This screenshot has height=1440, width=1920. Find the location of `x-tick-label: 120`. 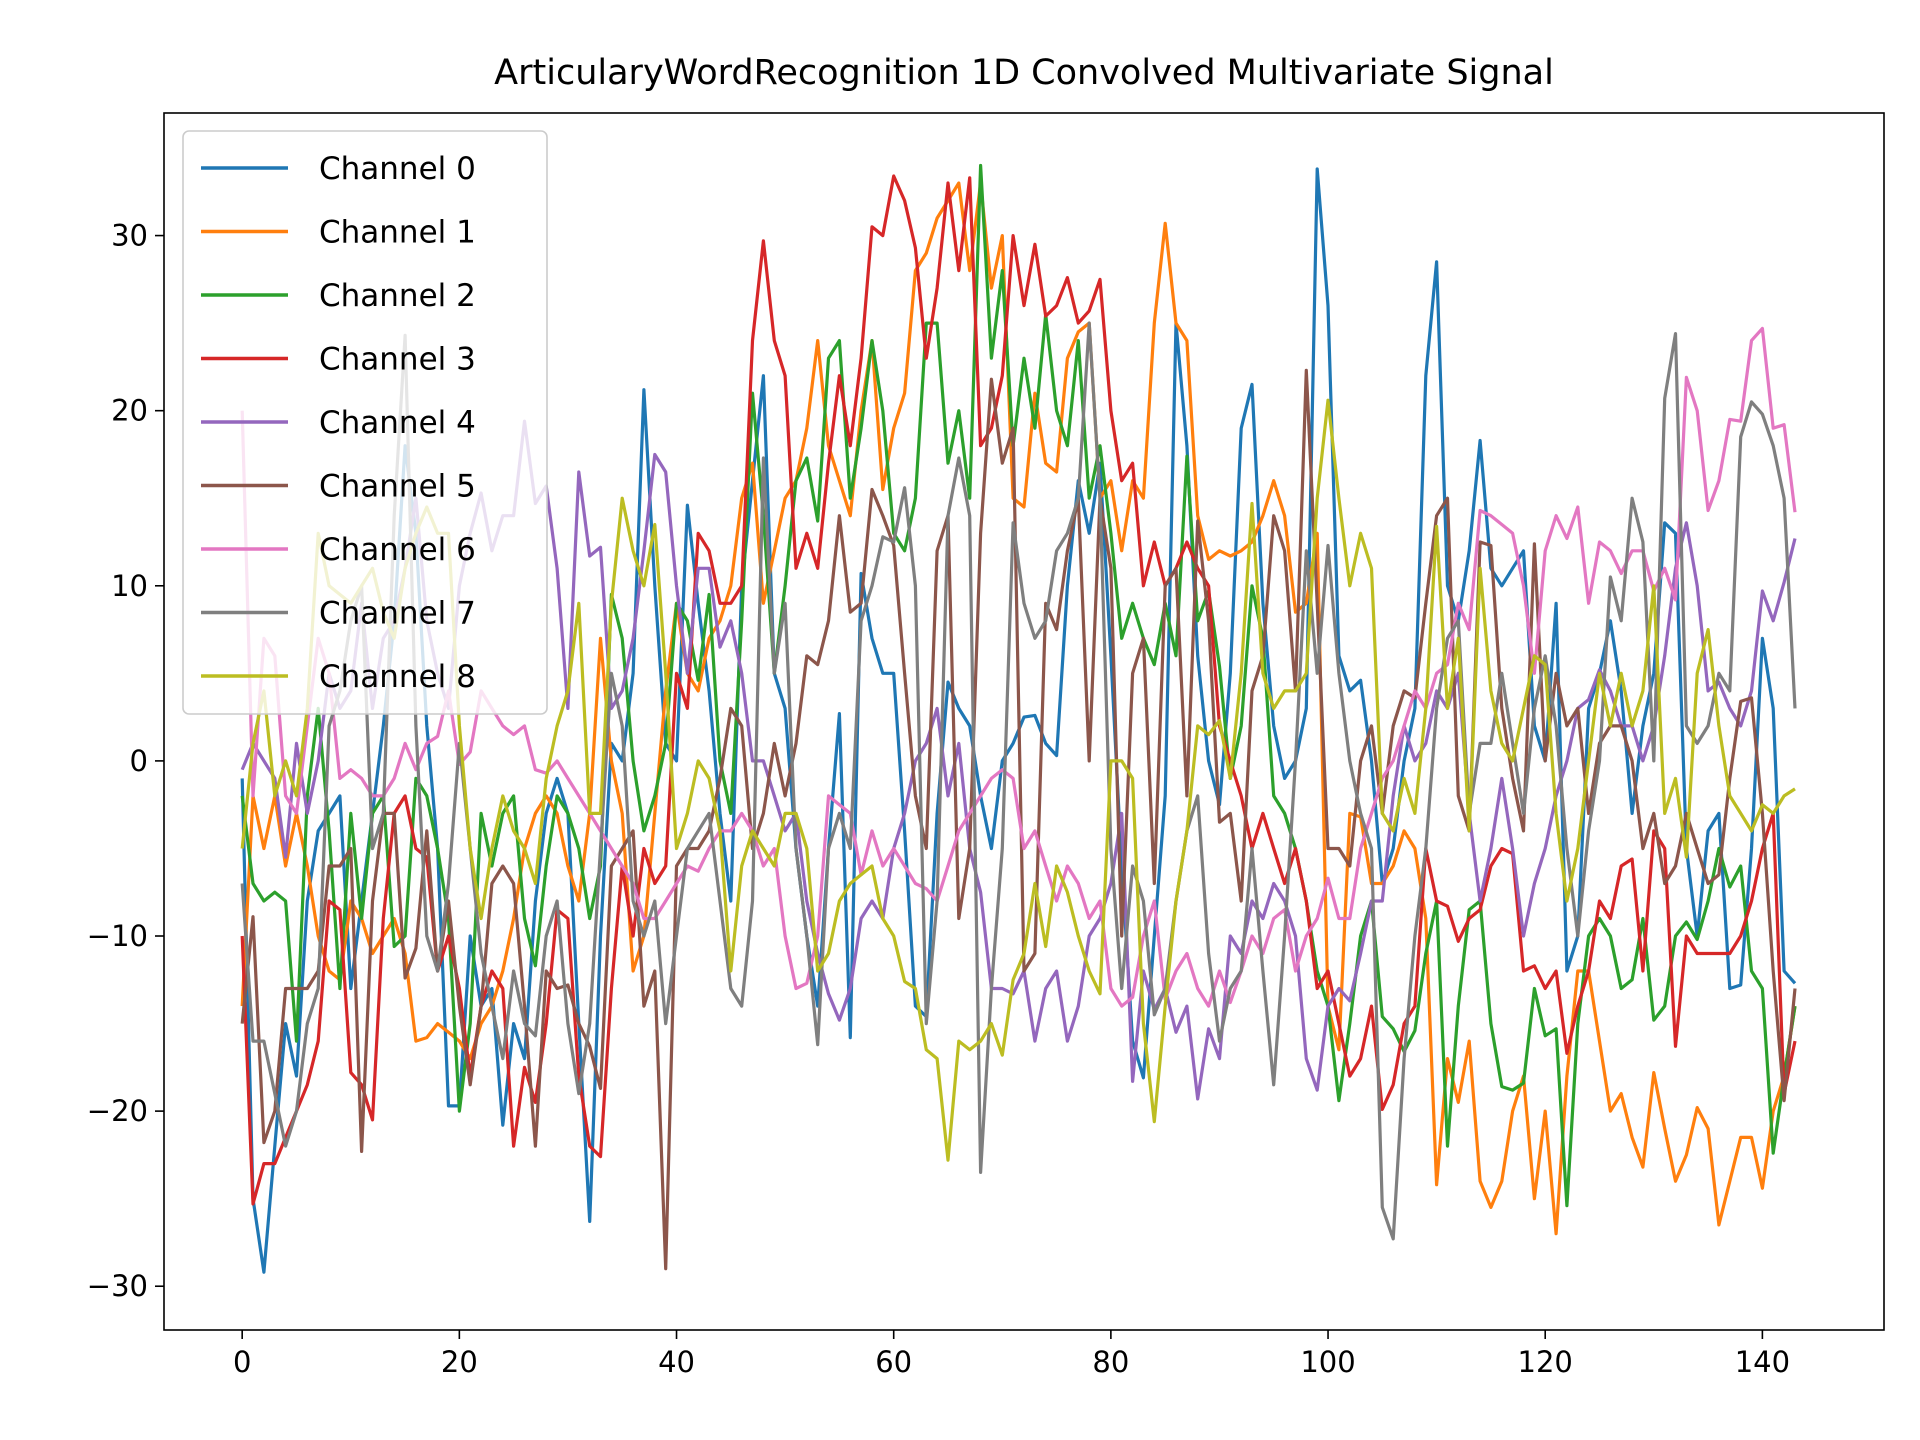

x-tick-label: 120 is located at coordinates (1545, 1362).